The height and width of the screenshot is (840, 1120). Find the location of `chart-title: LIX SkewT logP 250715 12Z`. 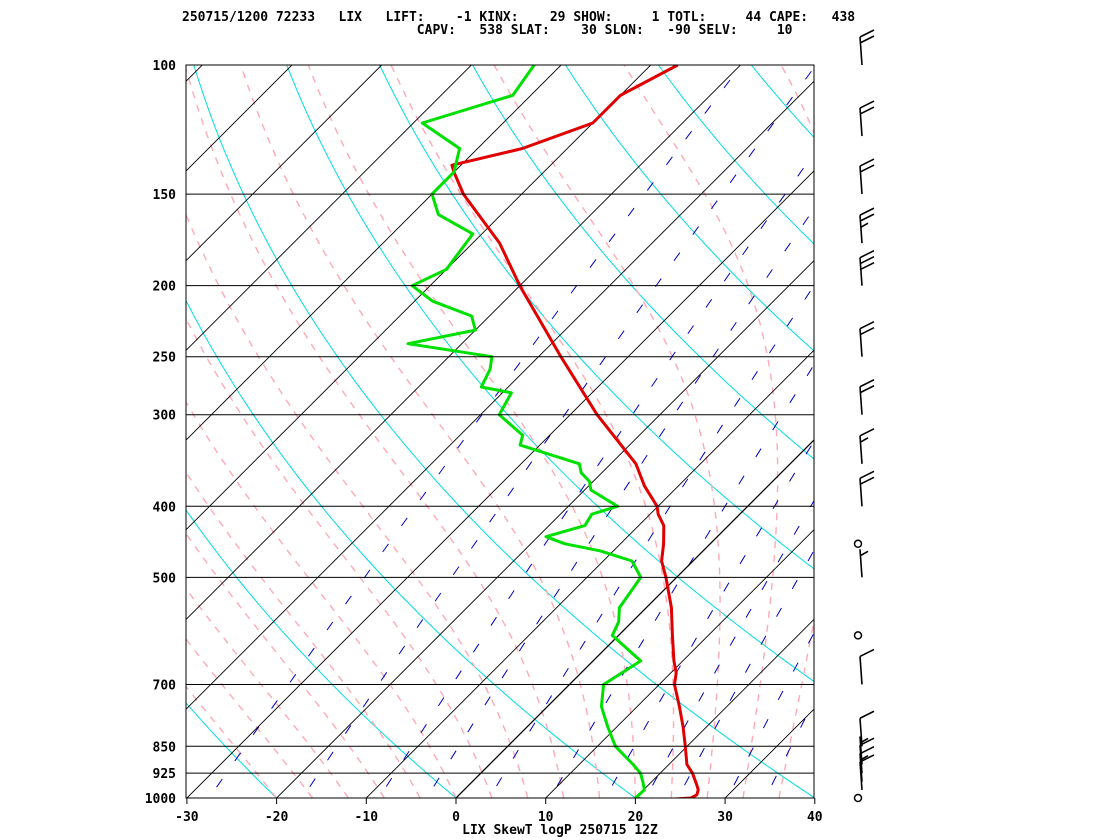

chart-title: LIX SkewT logP 250715 12Z is located at coordinates (560, 830).